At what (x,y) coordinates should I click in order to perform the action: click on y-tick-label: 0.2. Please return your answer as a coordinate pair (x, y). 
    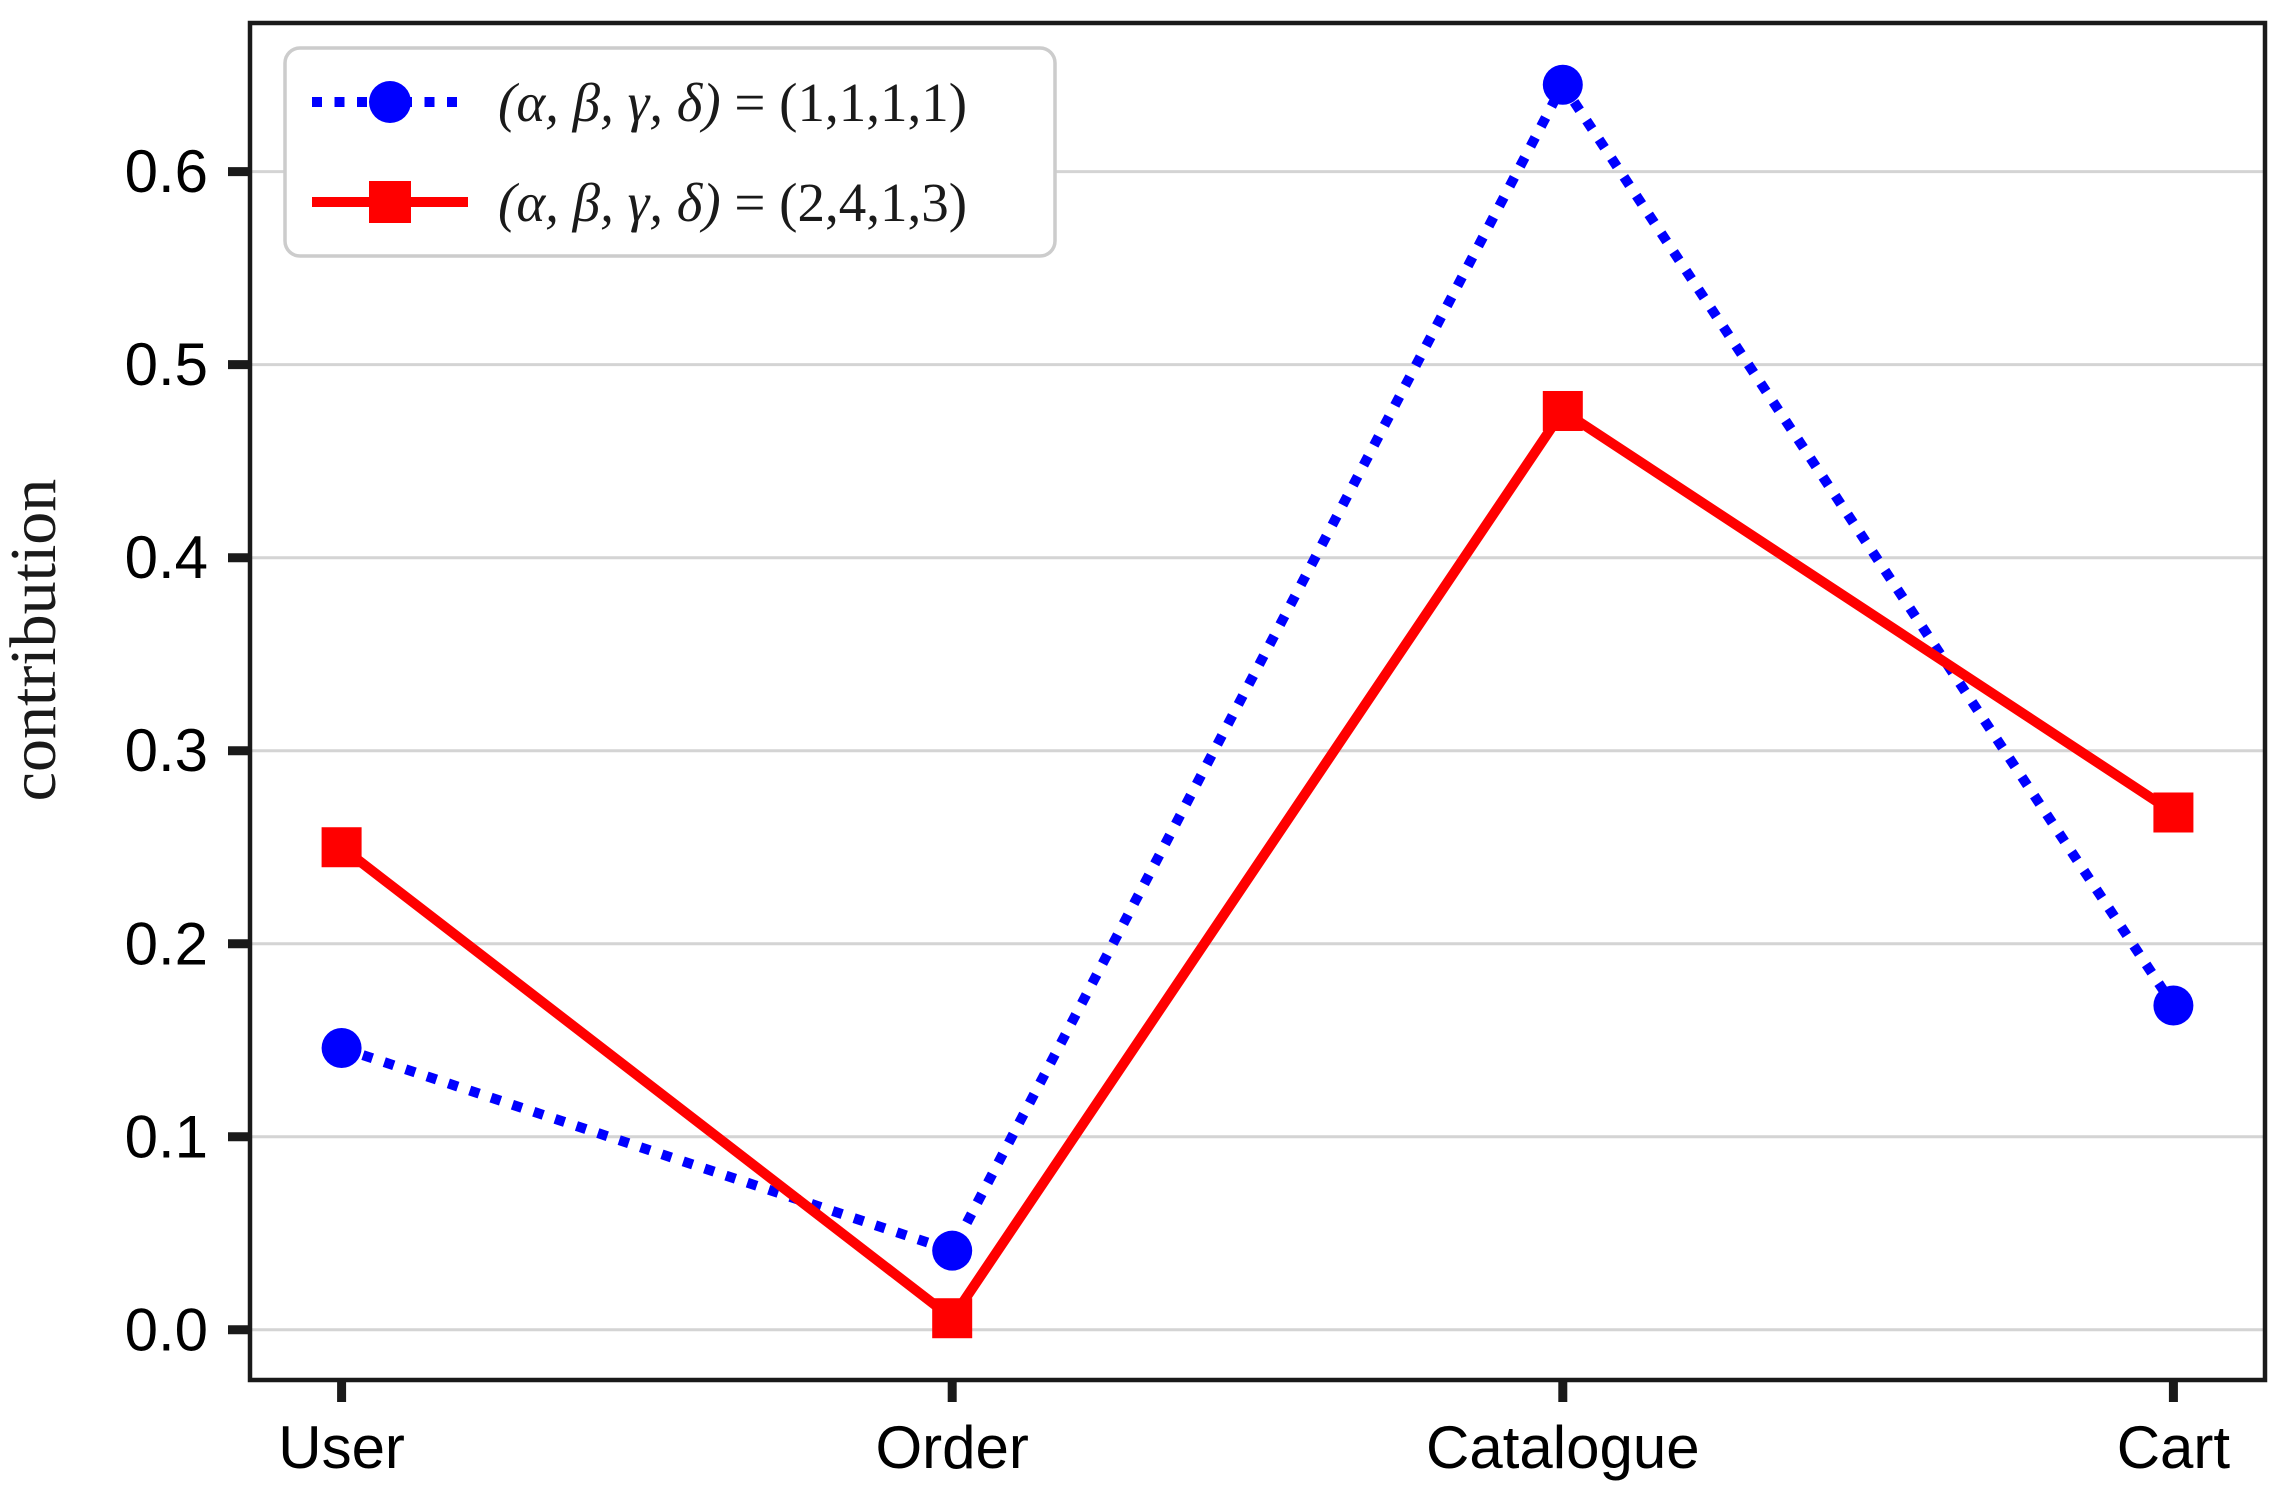
    Looking at the image, I should click on (166, 943).